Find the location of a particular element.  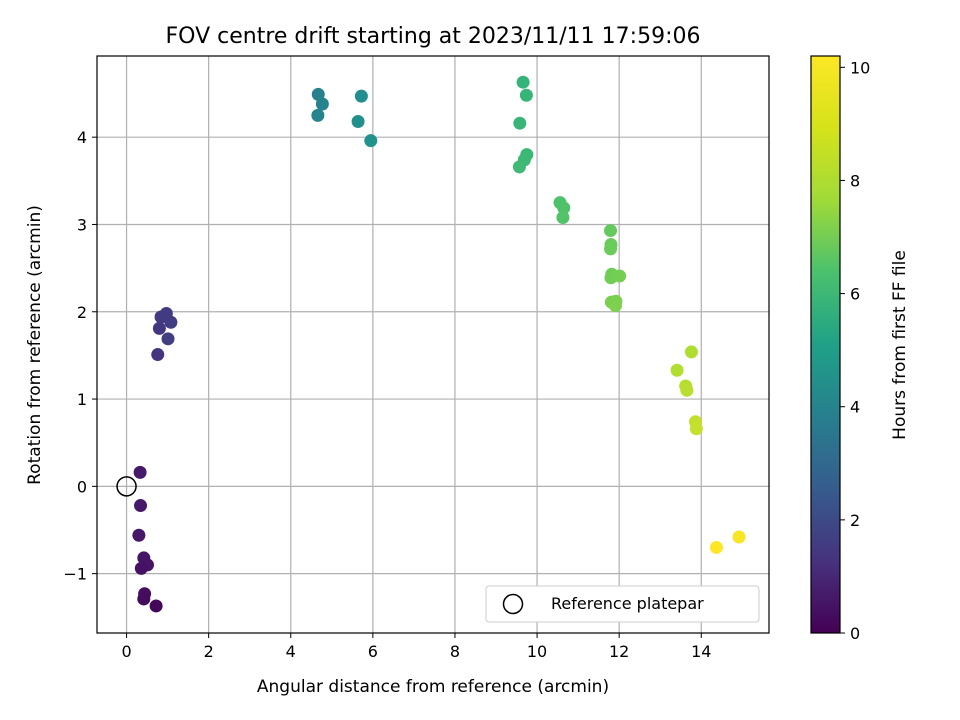

y-tick-label: 0 is located at coordinates (82, 486).